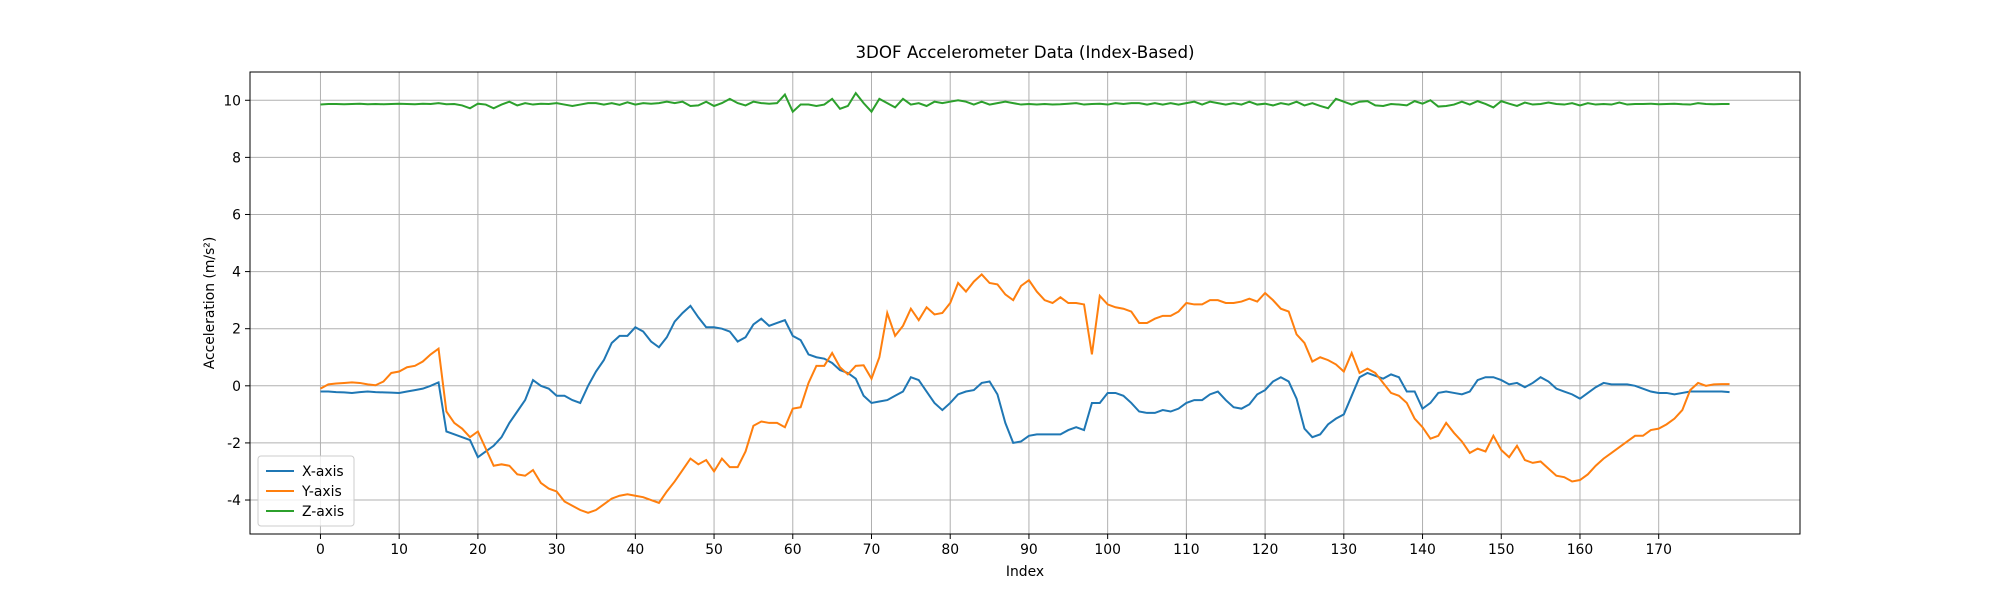 This screenshot has width=2000, height=604. Describe the element at coordinates (1025, 572) in the screenshot. I see `x-axis-label: Index` at that location.